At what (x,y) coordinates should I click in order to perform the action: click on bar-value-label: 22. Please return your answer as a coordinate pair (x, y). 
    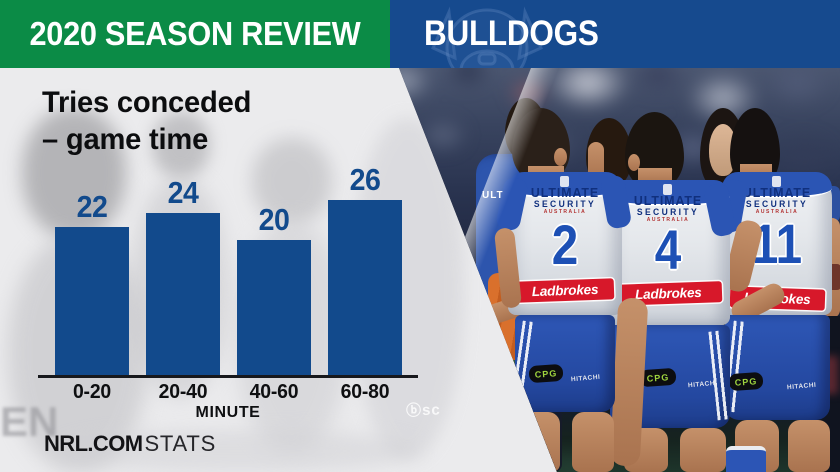
    Looking at the image, I should click on (92, 206).